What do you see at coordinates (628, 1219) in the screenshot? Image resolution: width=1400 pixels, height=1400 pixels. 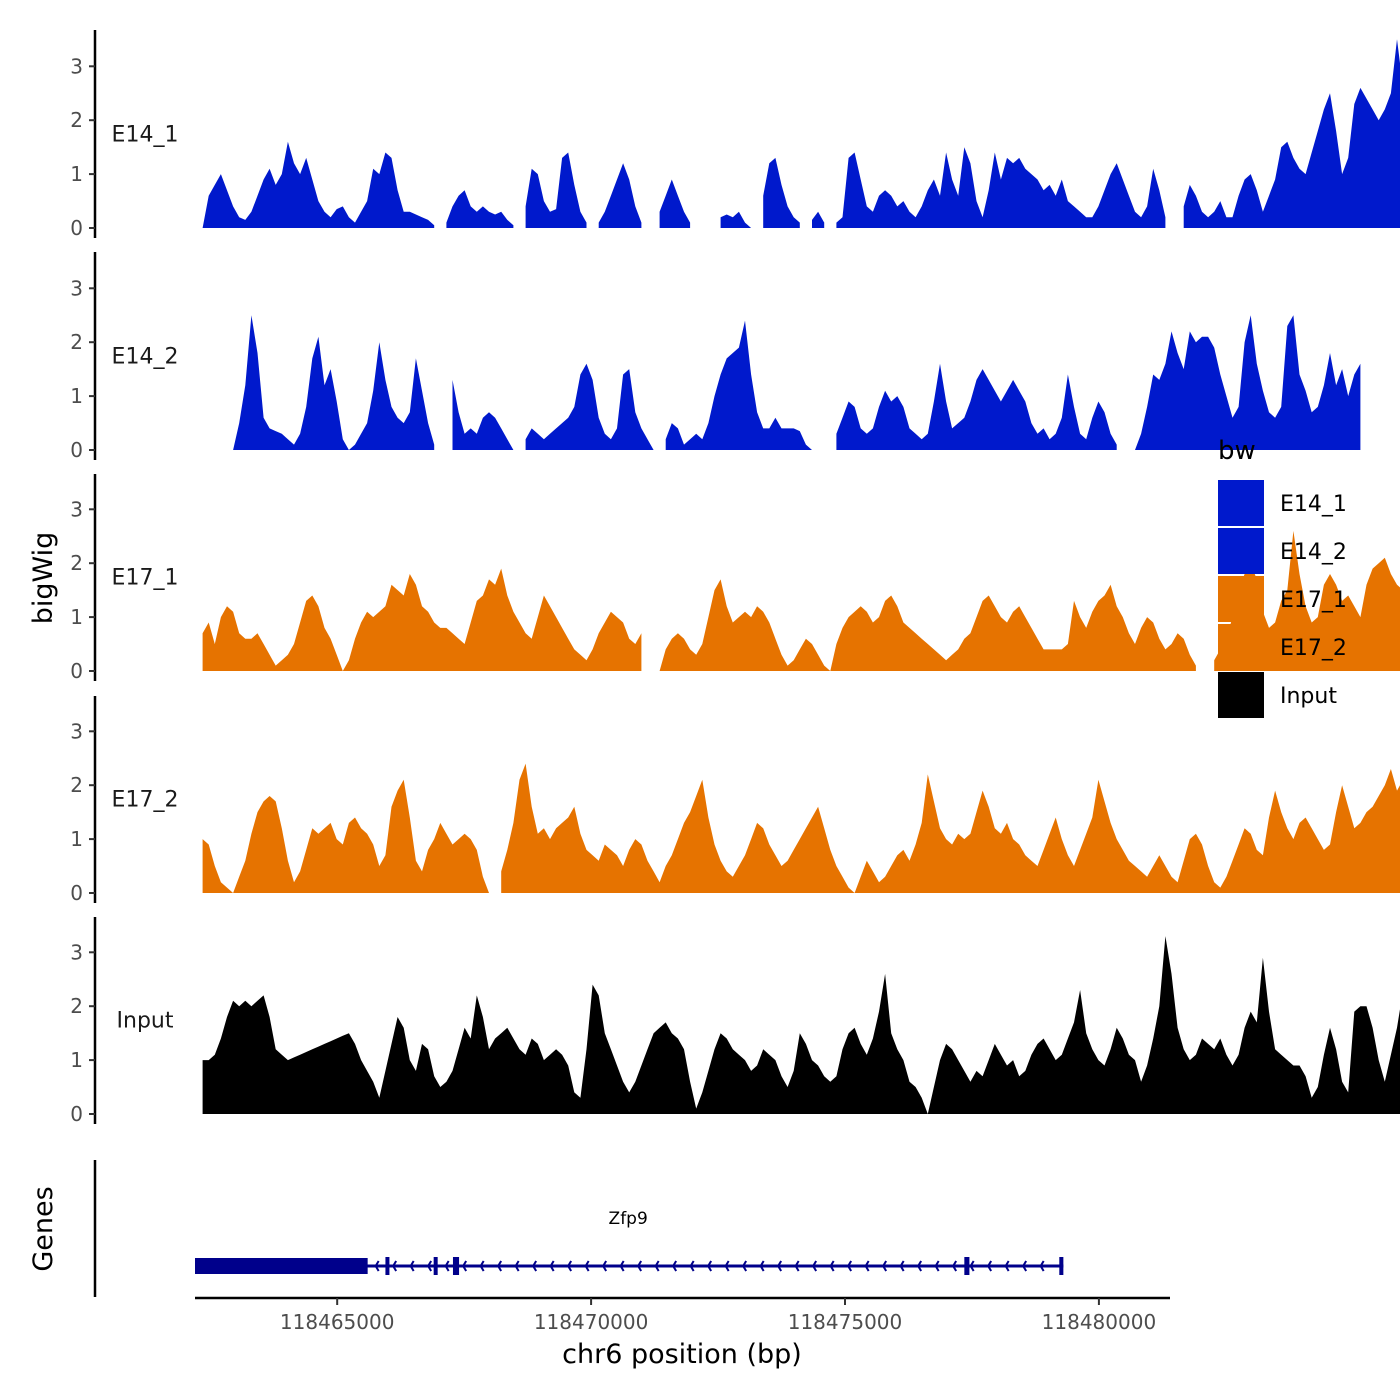 I see `gene-name-label: Zfp9` at bounding box center [628, 1219].